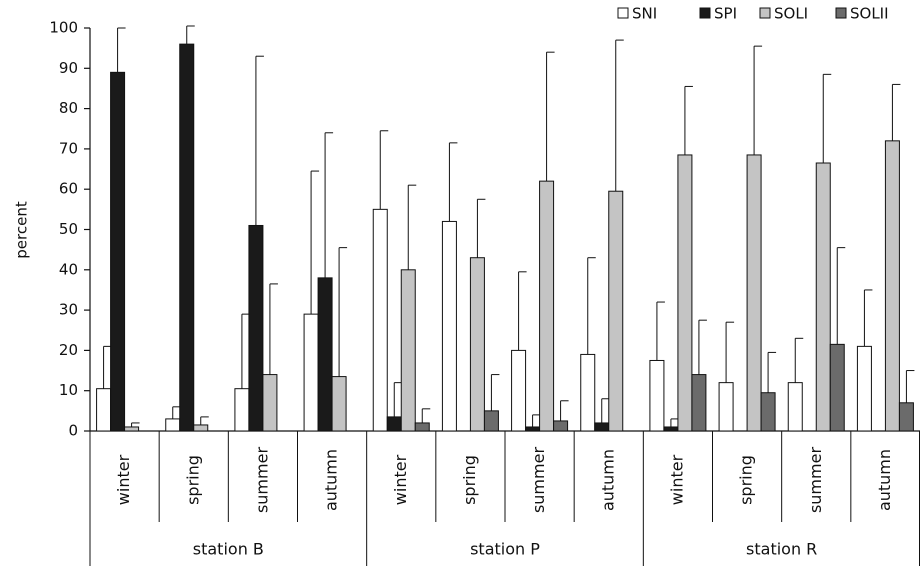 The image size is (920, 566). I want to click on y-tick-label: 80, so click(68, 108).